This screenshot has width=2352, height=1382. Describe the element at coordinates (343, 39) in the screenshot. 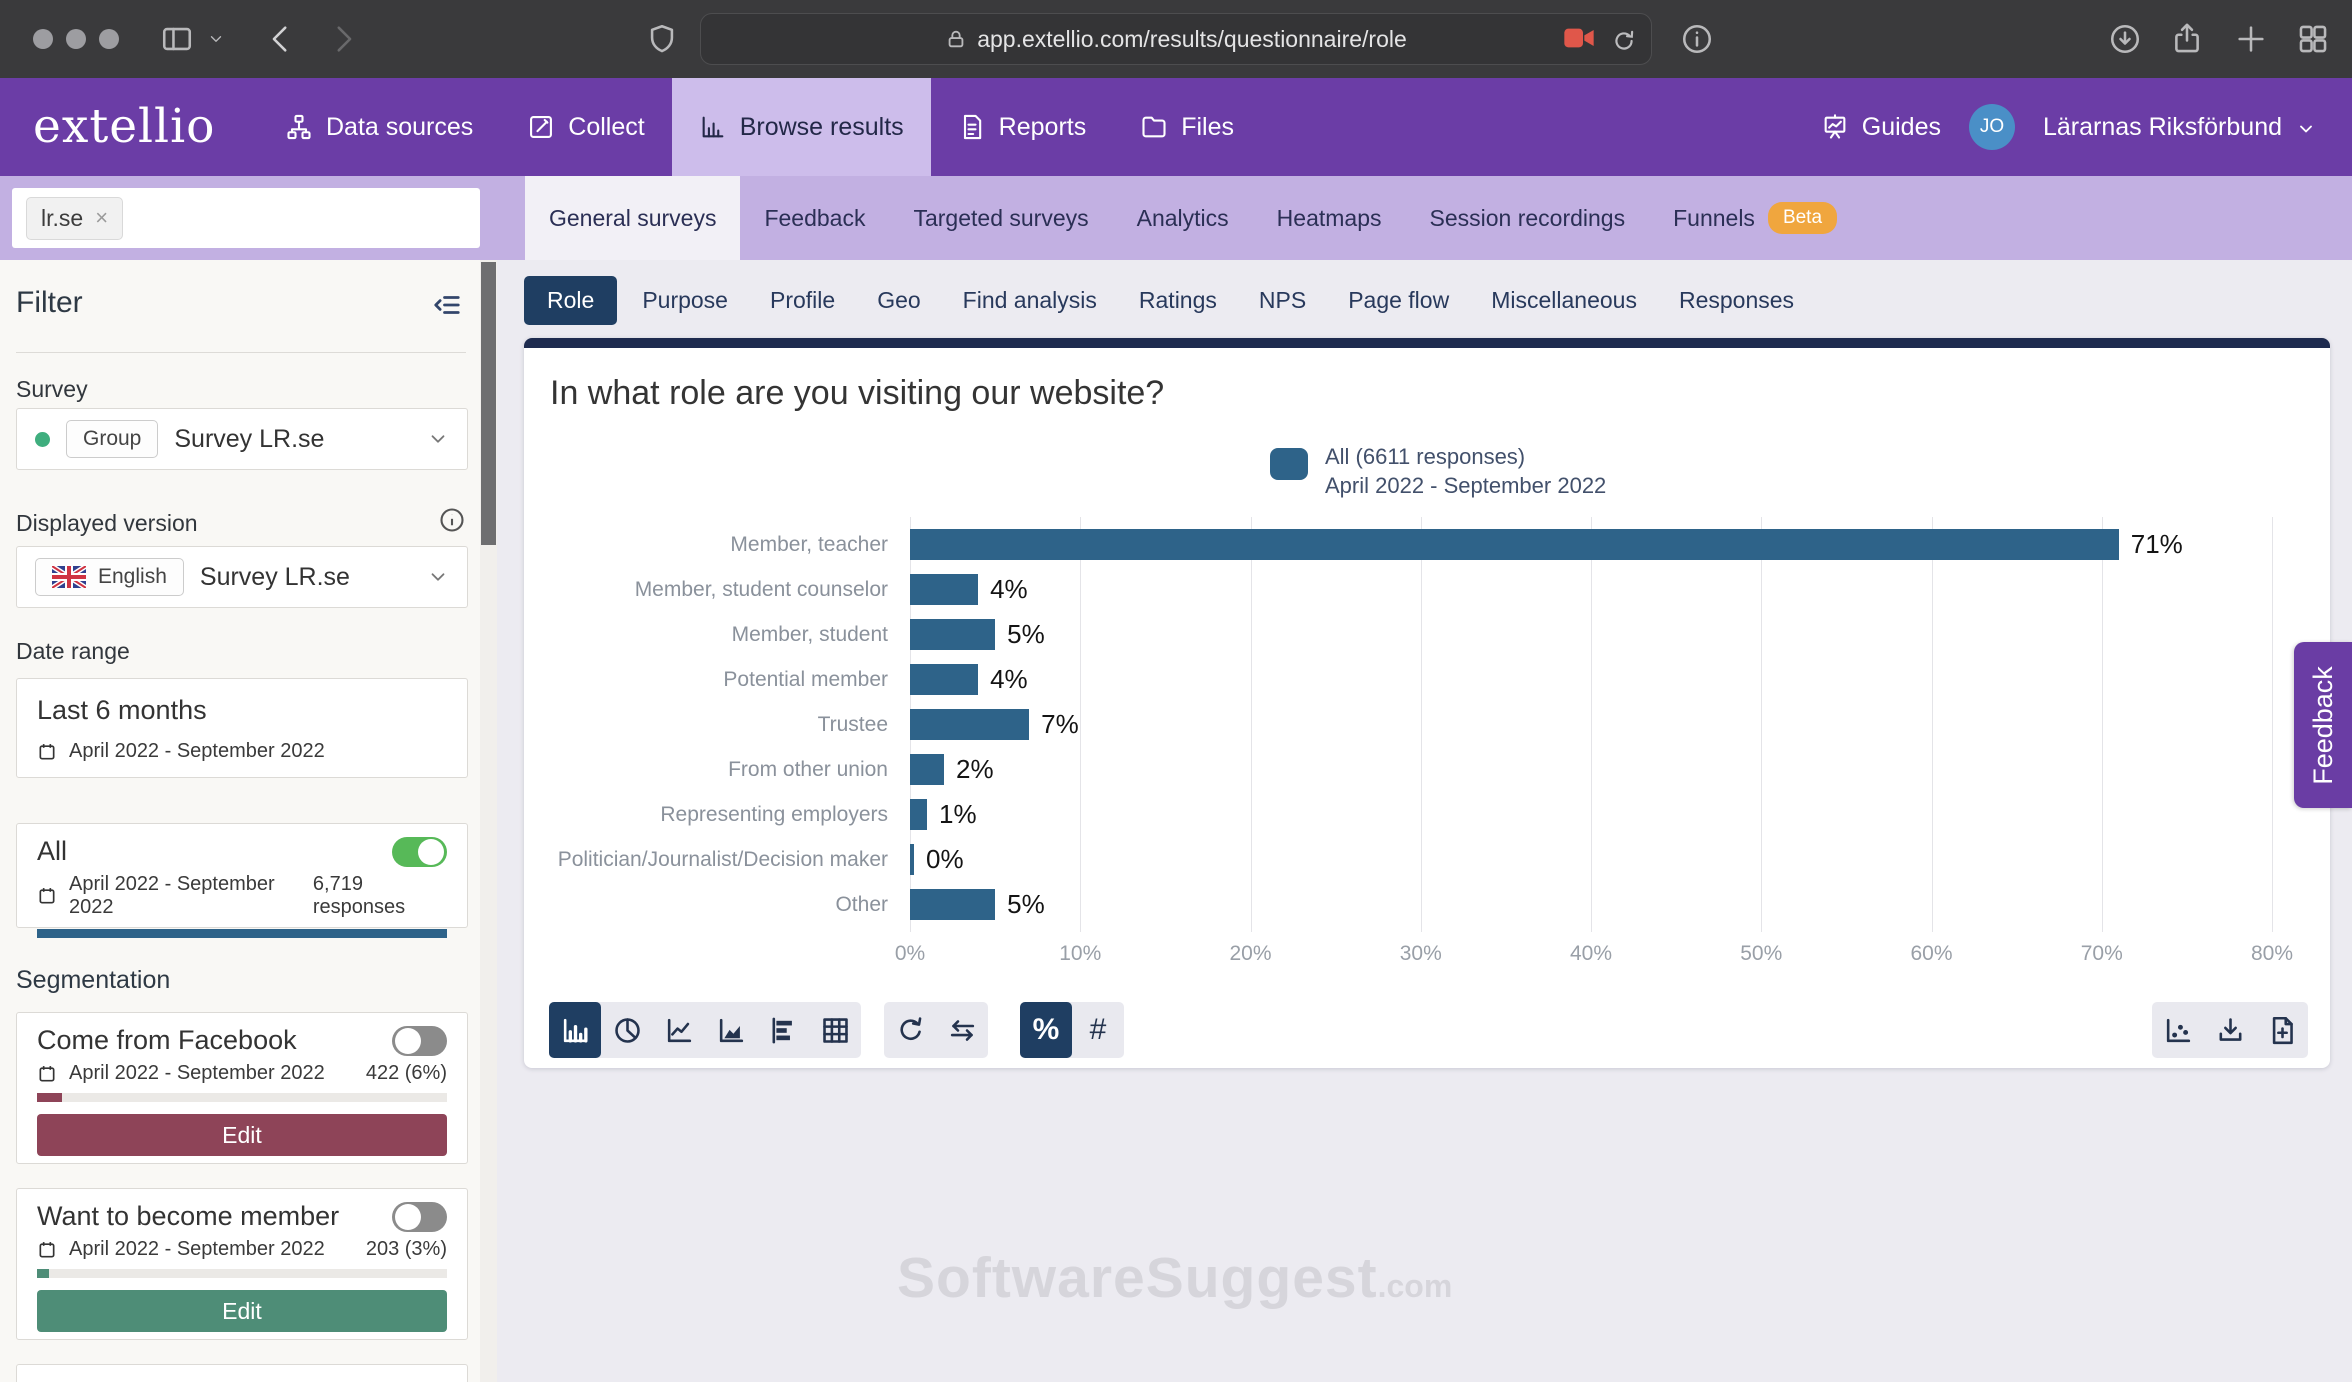

I see `forward-button-icon` at that location.